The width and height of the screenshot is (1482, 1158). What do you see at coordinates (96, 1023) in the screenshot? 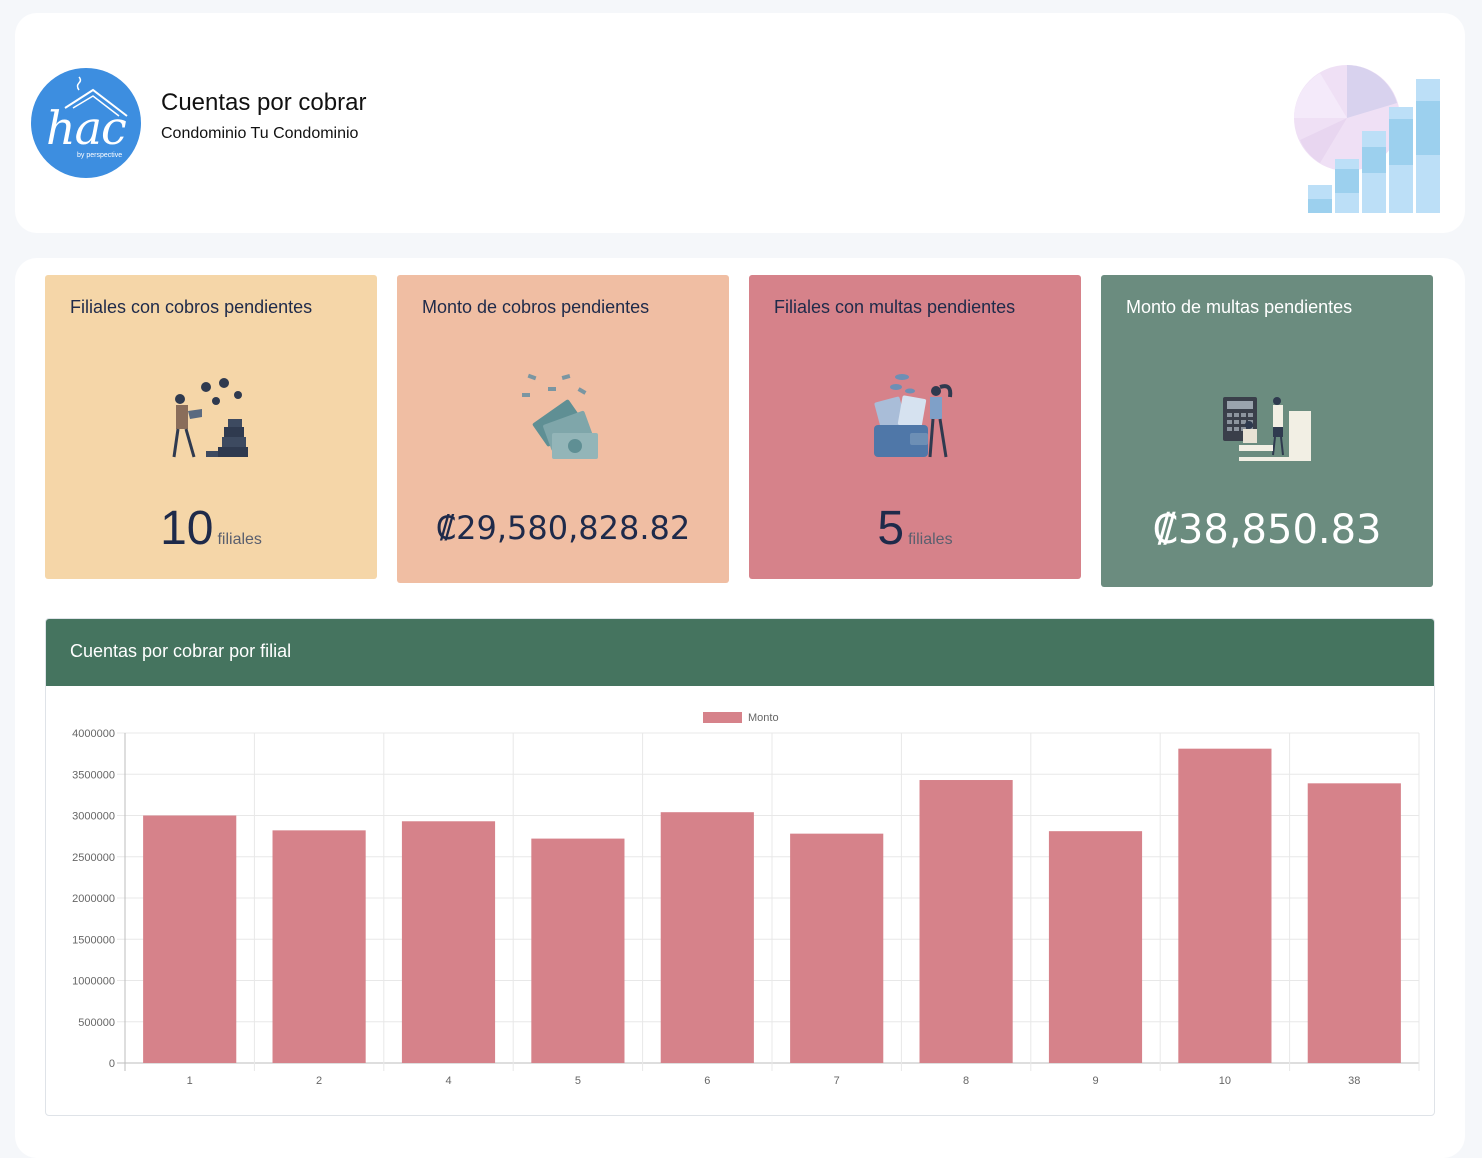
I see `y-tick-label: 500000` at bounding box center [96, 1023].